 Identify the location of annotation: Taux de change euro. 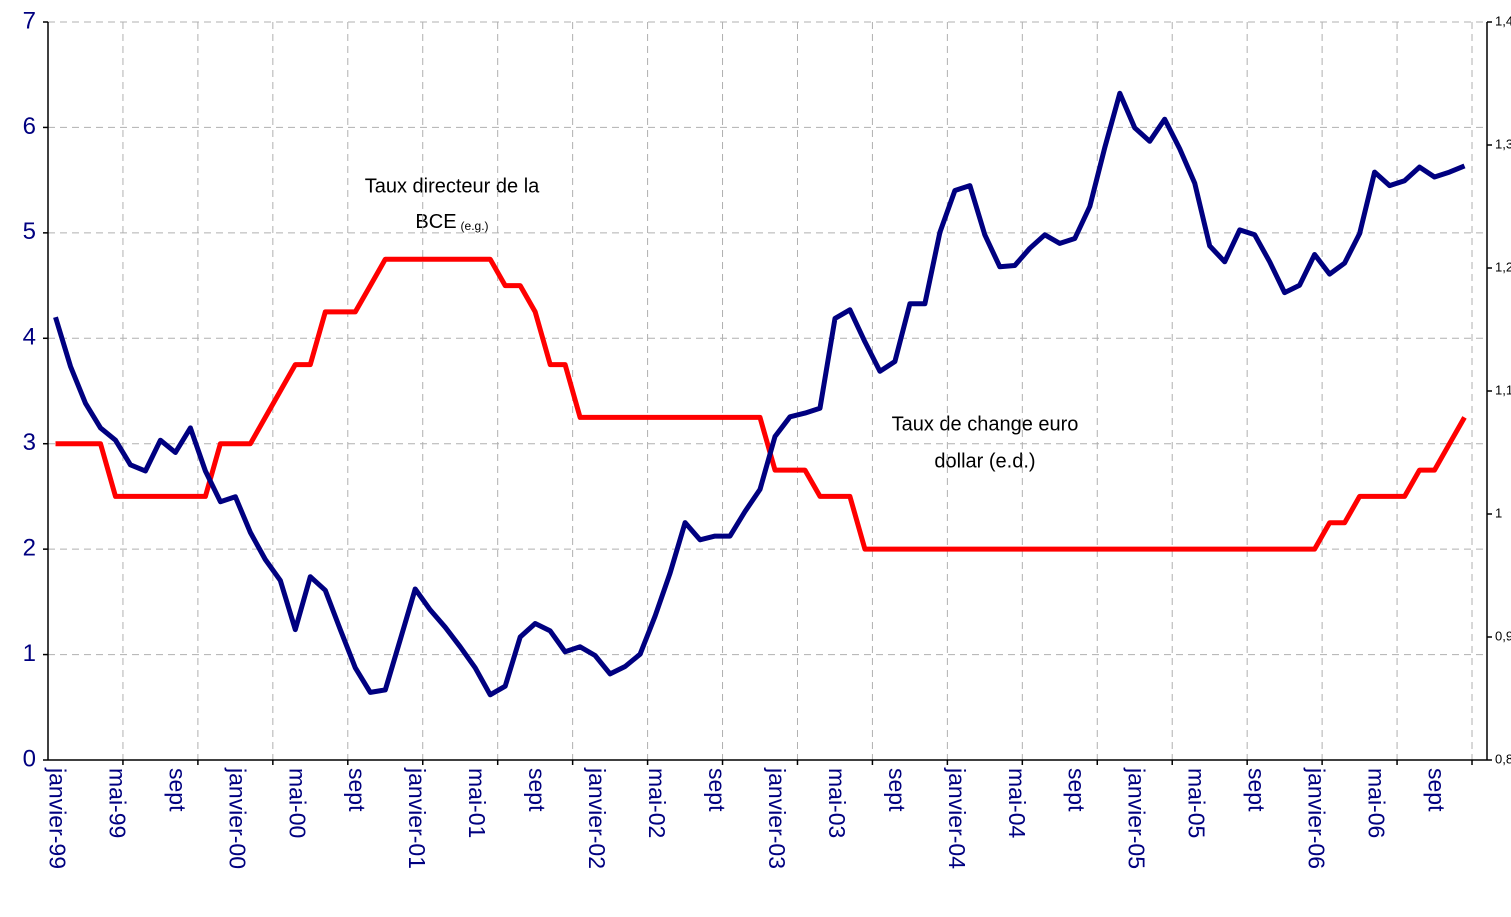
(985, 424).